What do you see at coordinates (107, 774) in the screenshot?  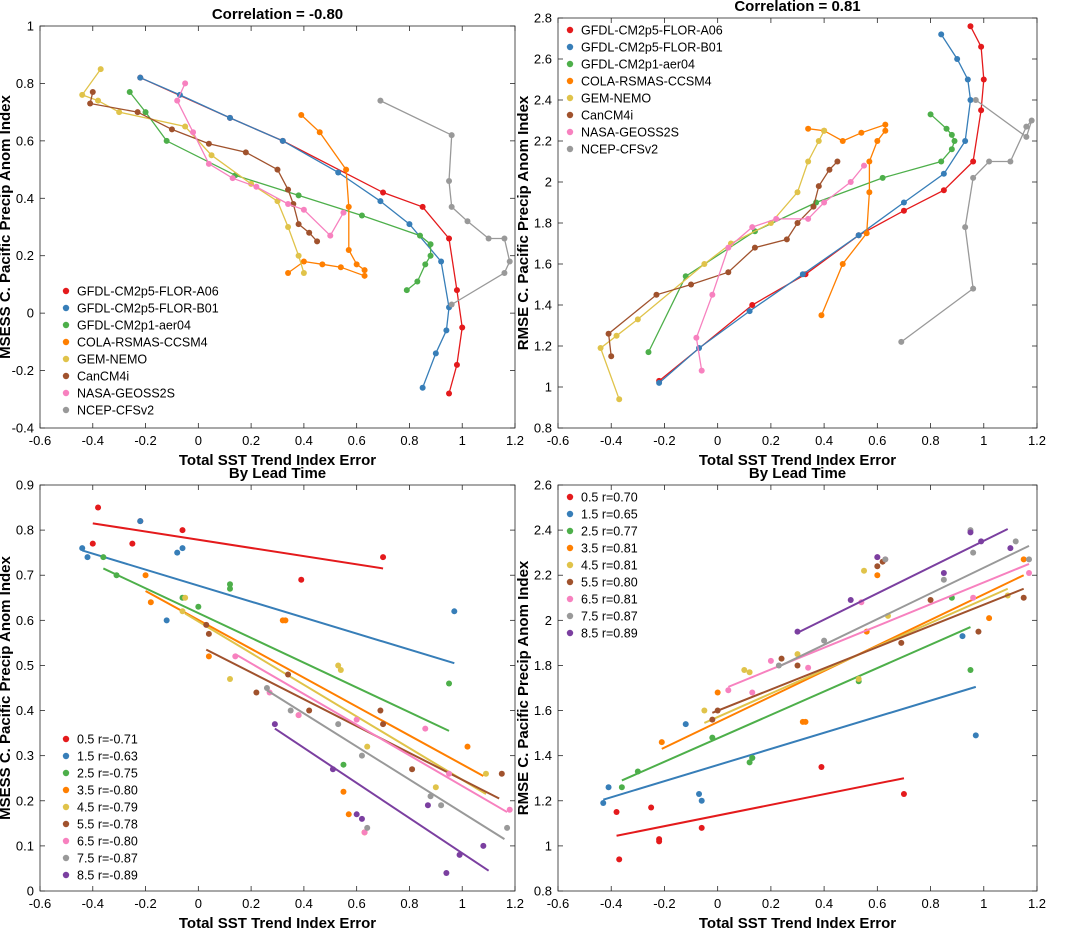 I see `legend-label: 2.5 r=-0.75` at bounding box center [107, 774].